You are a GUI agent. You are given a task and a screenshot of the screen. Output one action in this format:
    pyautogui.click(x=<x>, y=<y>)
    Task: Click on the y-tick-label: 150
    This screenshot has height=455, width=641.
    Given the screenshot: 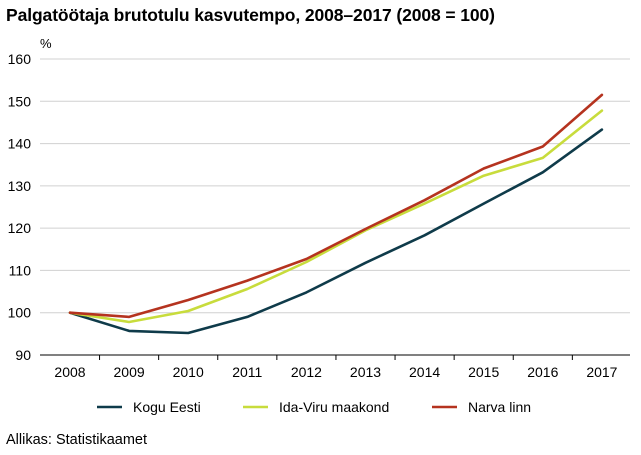 What is the action you would take?
    pyautogui.click(x=20, y=101)
    